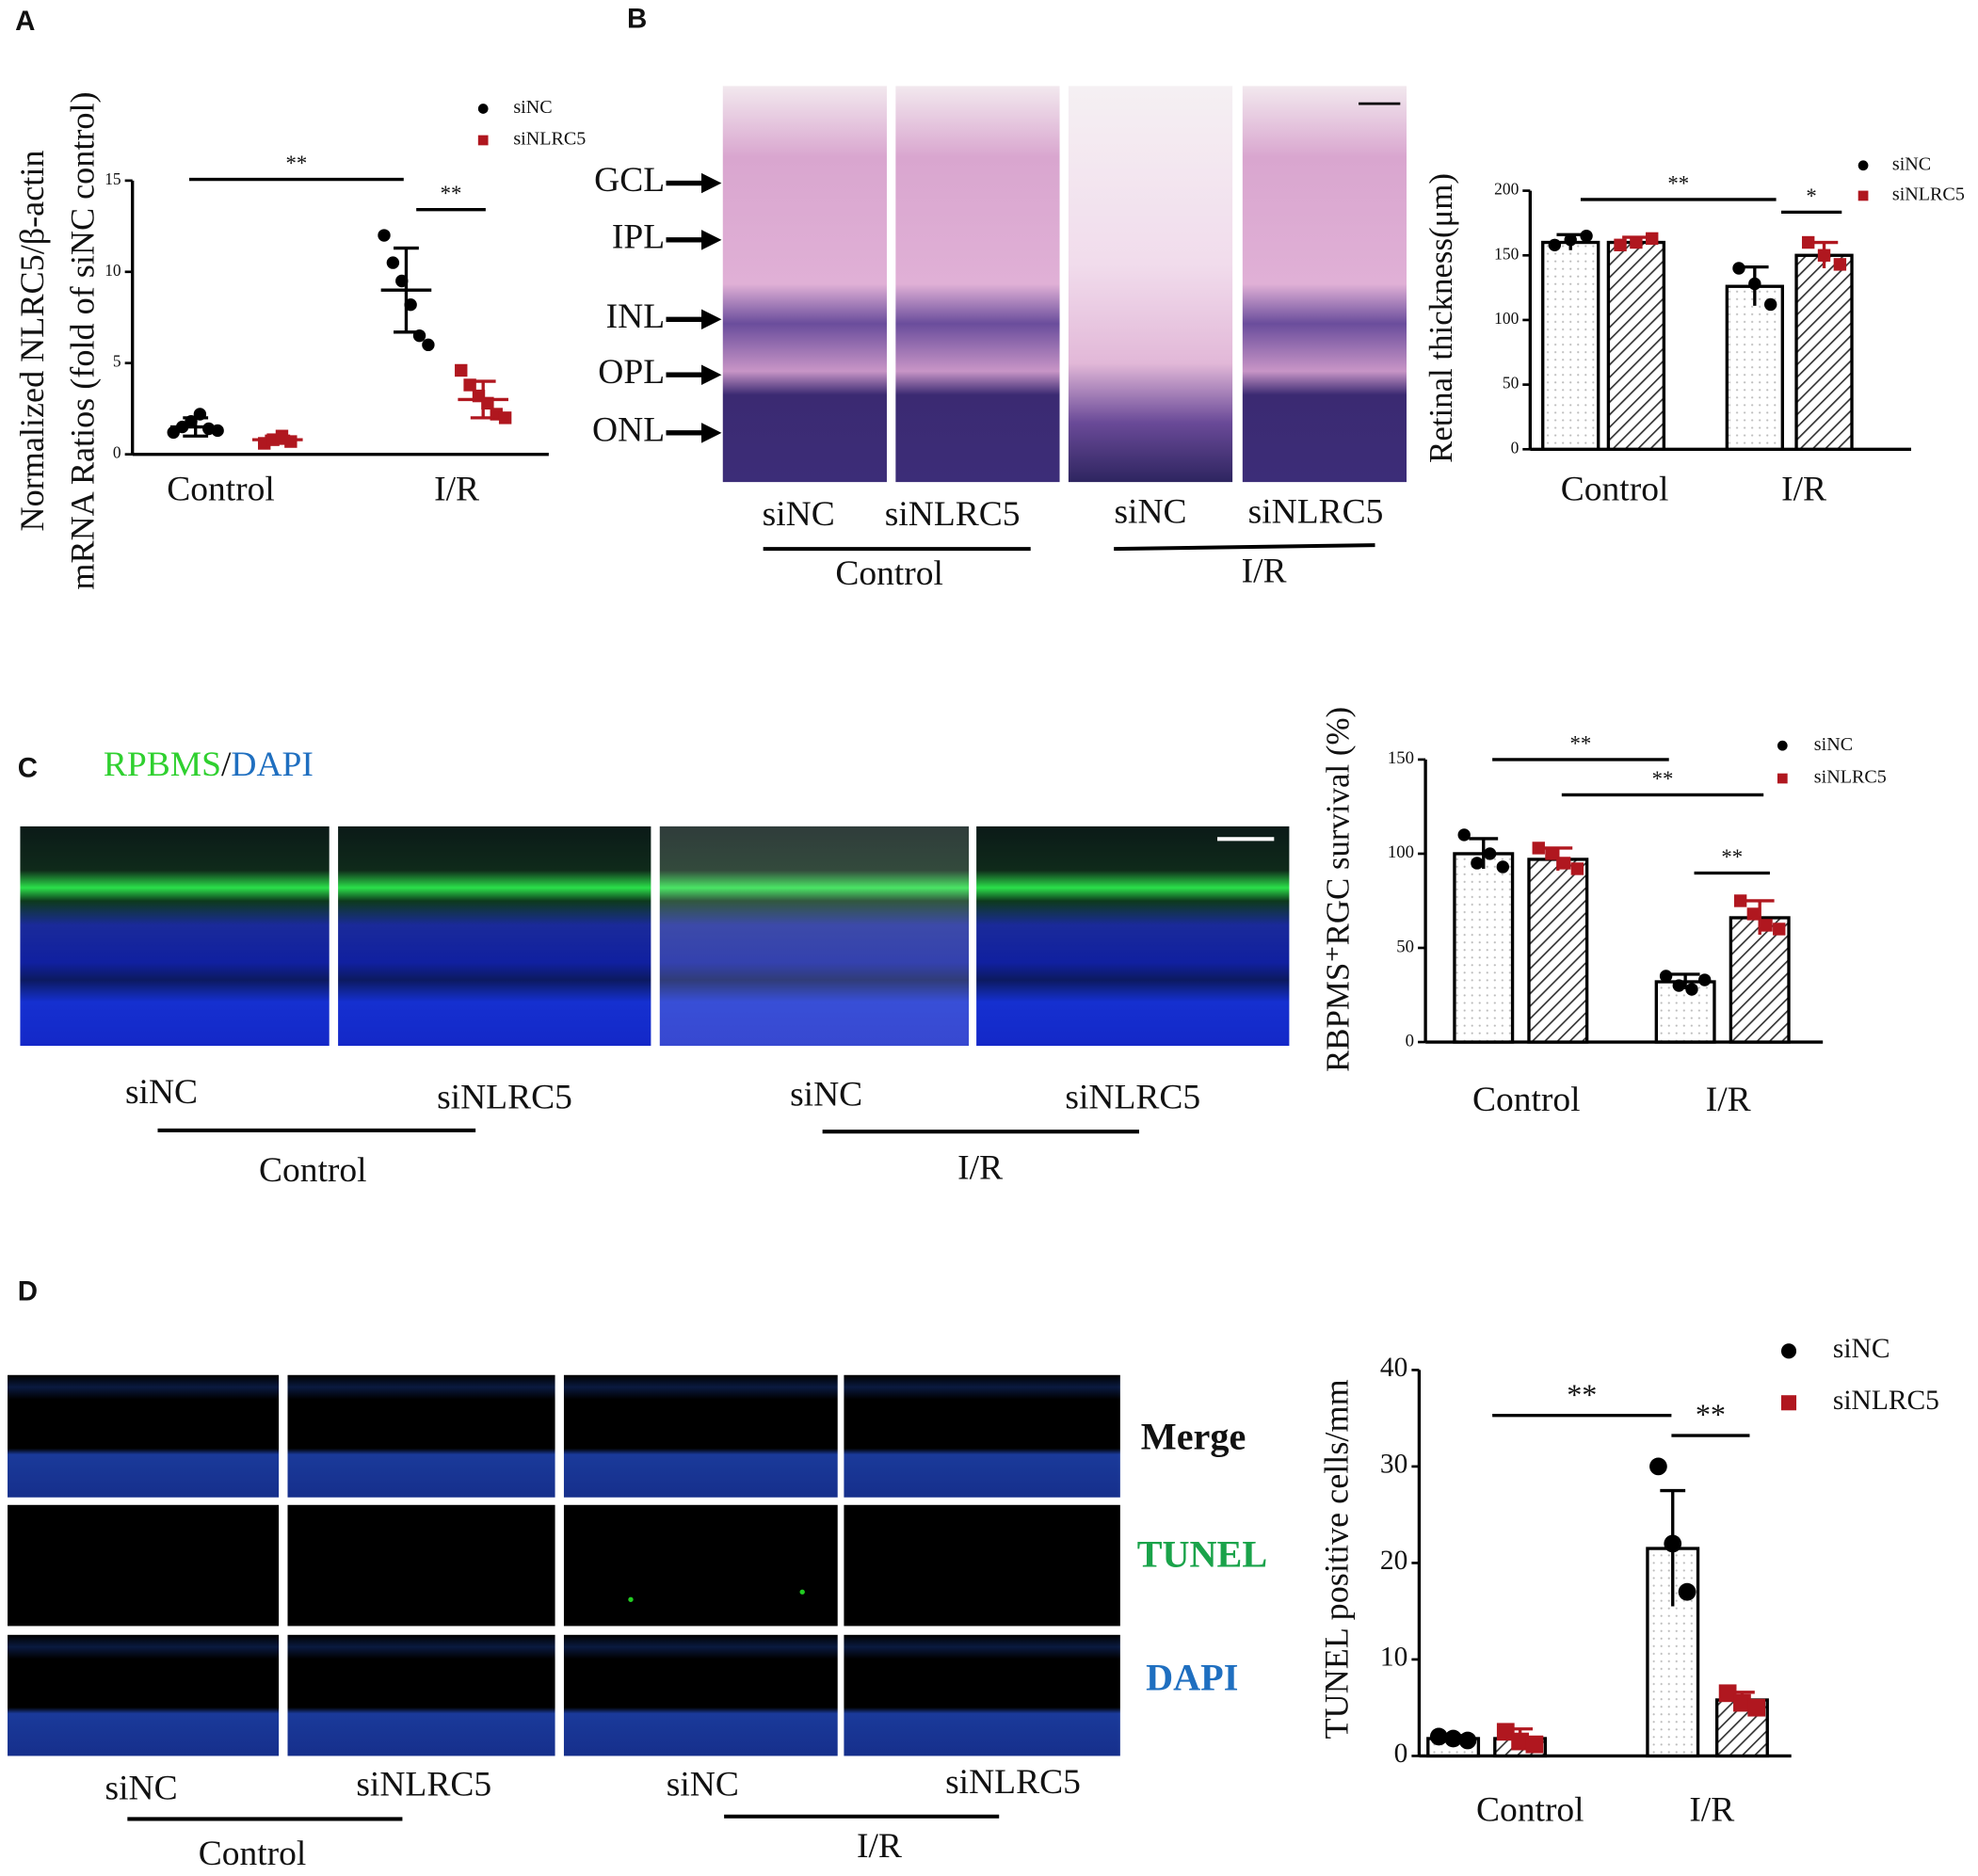  Describe the element at coordinates (1202, 1553) in the screenshot. I see `row-label: TUNEL` at that location.